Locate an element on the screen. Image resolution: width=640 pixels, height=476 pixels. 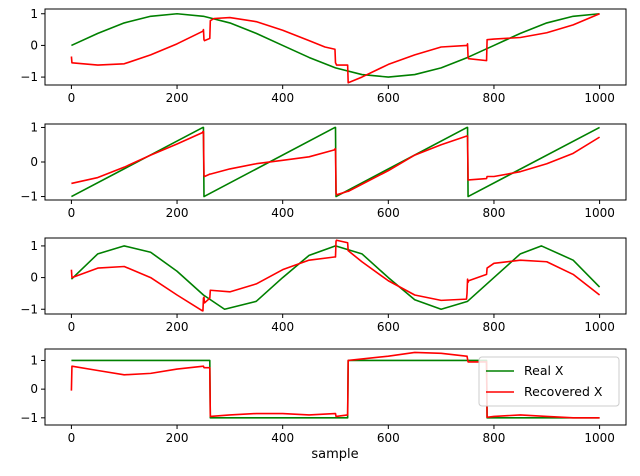
legend: Real X Recovered X is located at coordinates (549, 381).